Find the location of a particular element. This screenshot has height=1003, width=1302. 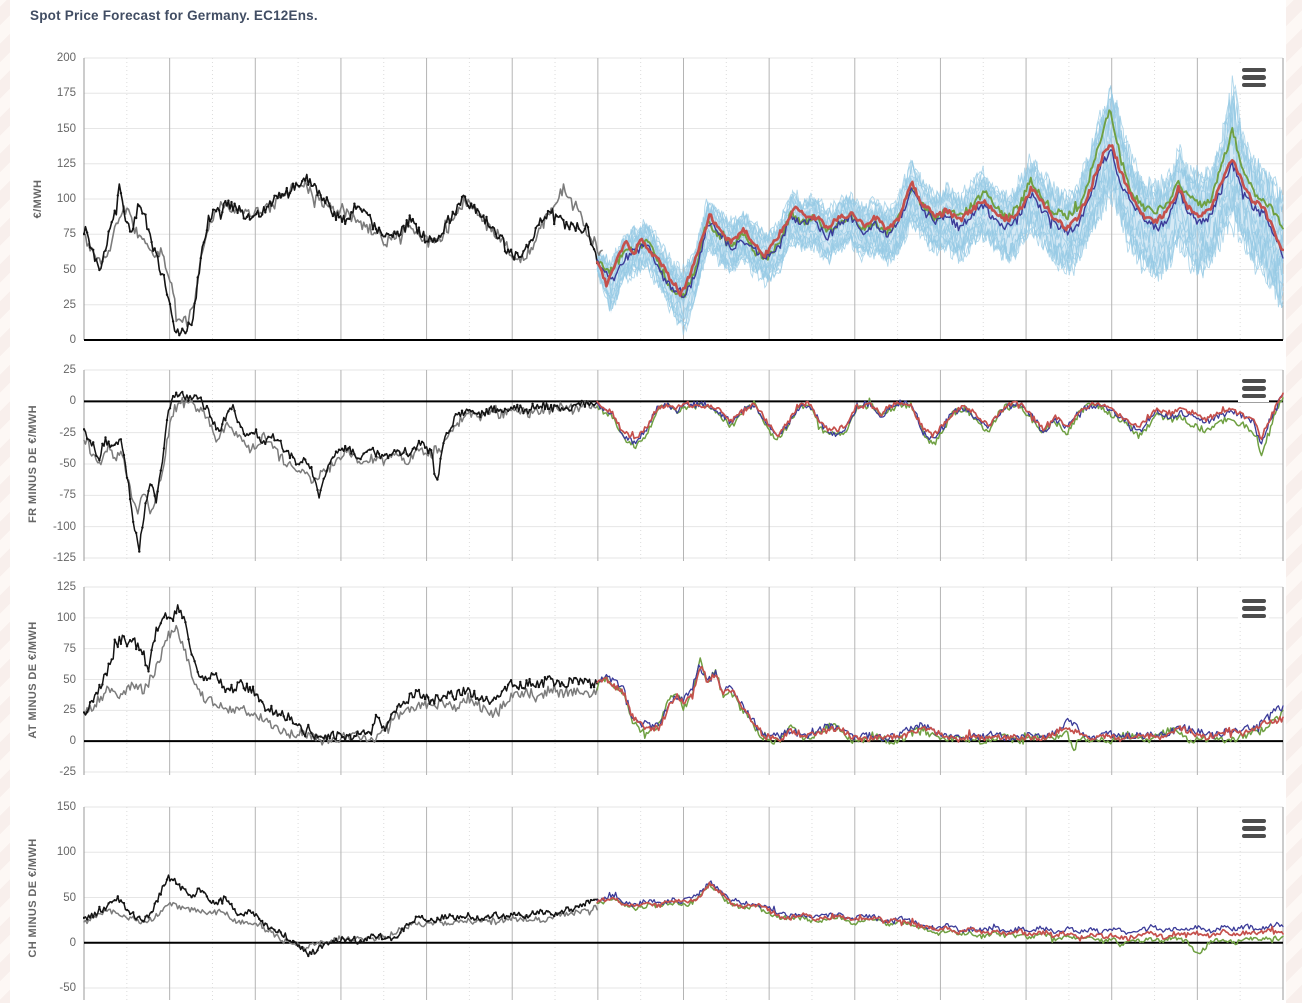

y-axis-tick-label: -75 is located at coordinates (67, 495).